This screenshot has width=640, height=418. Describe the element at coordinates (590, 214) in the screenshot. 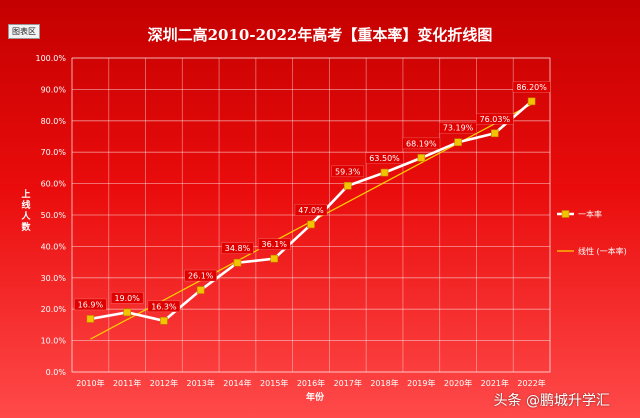

I see `legend-series-label: 一本率` at that location.